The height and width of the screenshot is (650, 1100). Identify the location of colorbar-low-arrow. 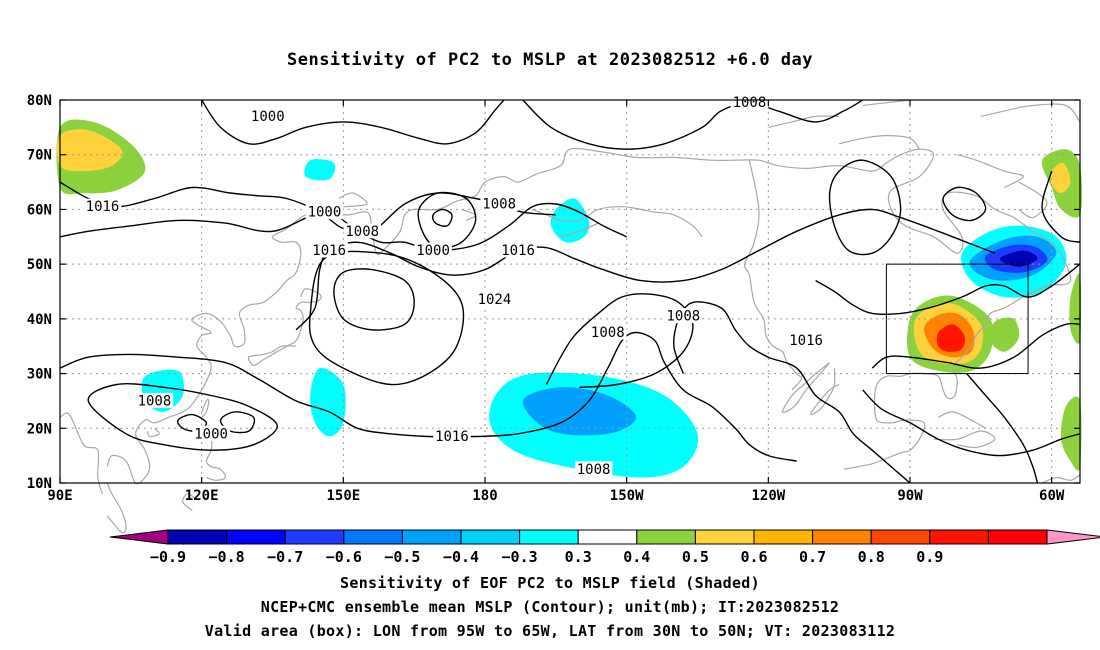
(139, 537).